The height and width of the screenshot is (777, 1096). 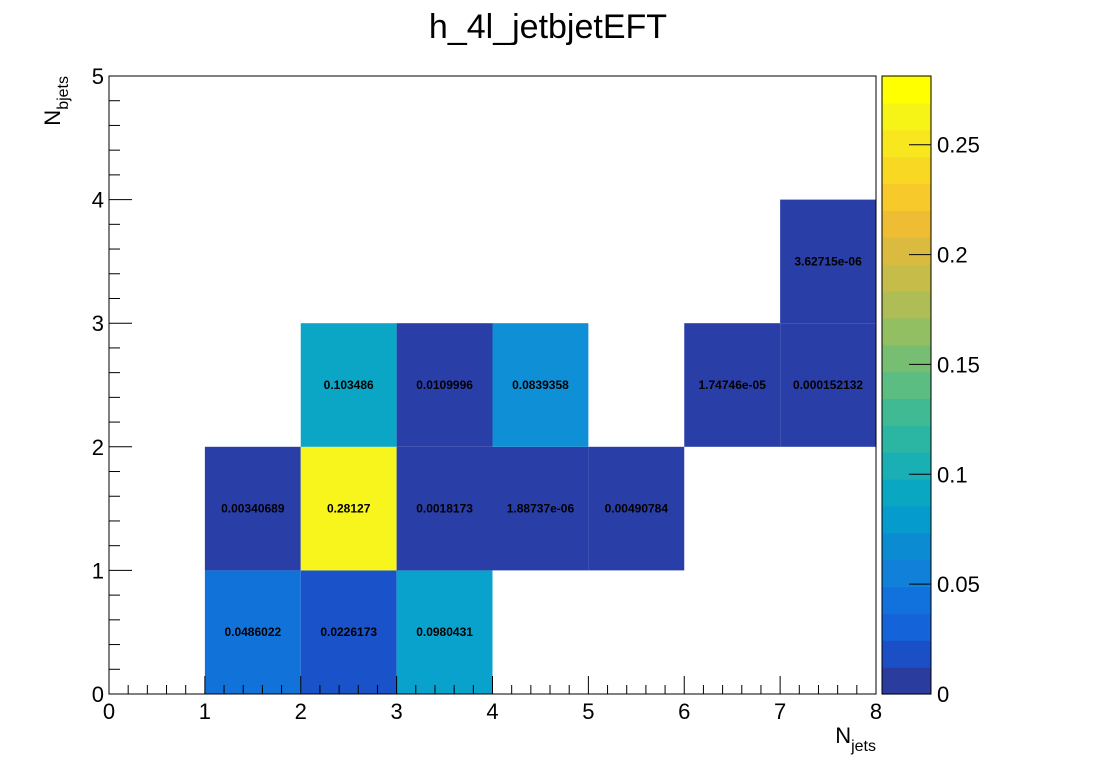 I want to click on cell-value-label: 0.0980431, so click(x=444, y=632).